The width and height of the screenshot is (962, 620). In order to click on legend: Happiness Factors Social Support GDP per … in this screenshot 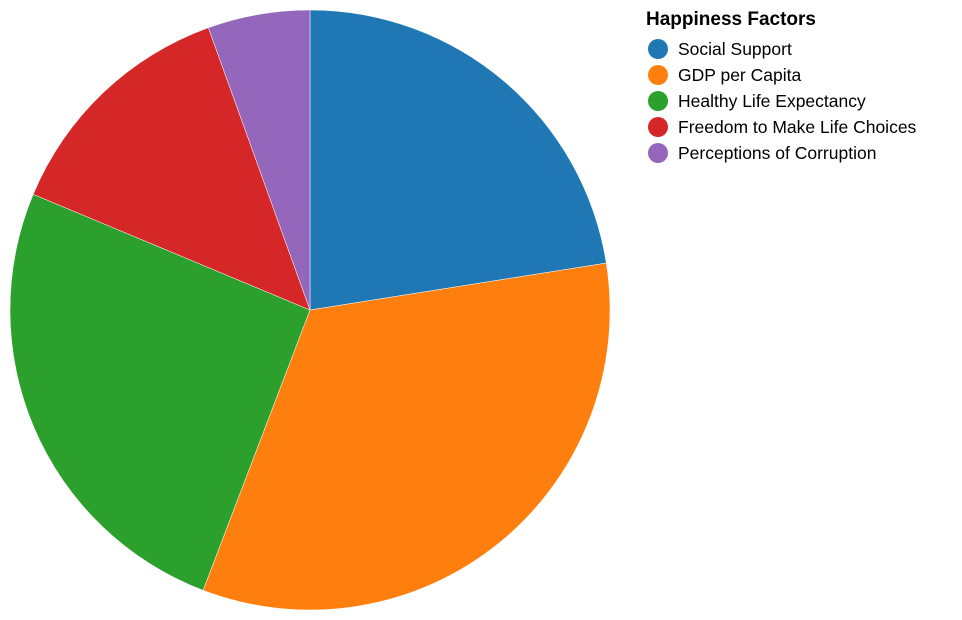, I will do `click(781, 87)`.